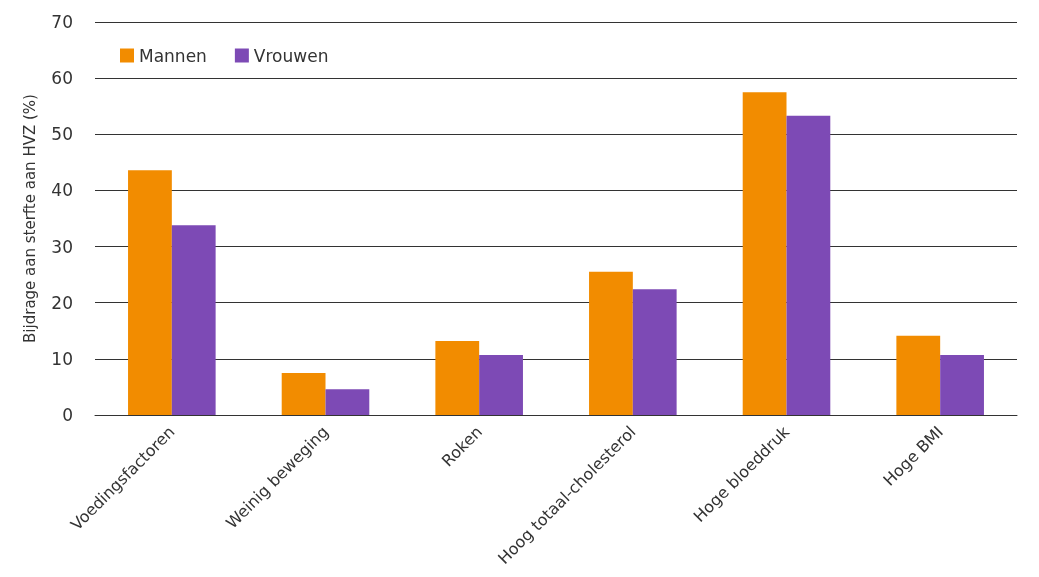 The height and width of the screenshot is (577, 1039). Describe the element at coordinates (62, 190) in the screenshot. I see `y-tick-label: 40` at that location.